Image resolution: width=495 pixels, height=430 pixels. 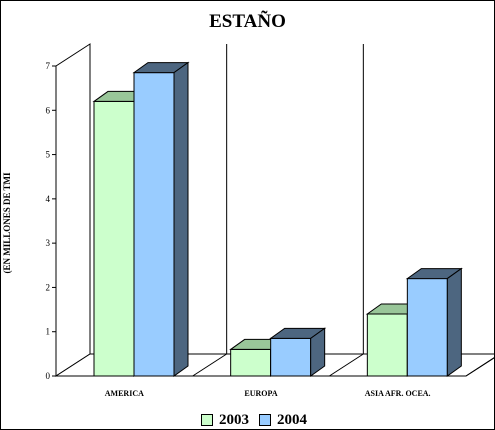 What do you see at coordinates (260, 393) in the screenshot?
I see `x-tick-label: EUROPA` at bounding box center [260, 393].